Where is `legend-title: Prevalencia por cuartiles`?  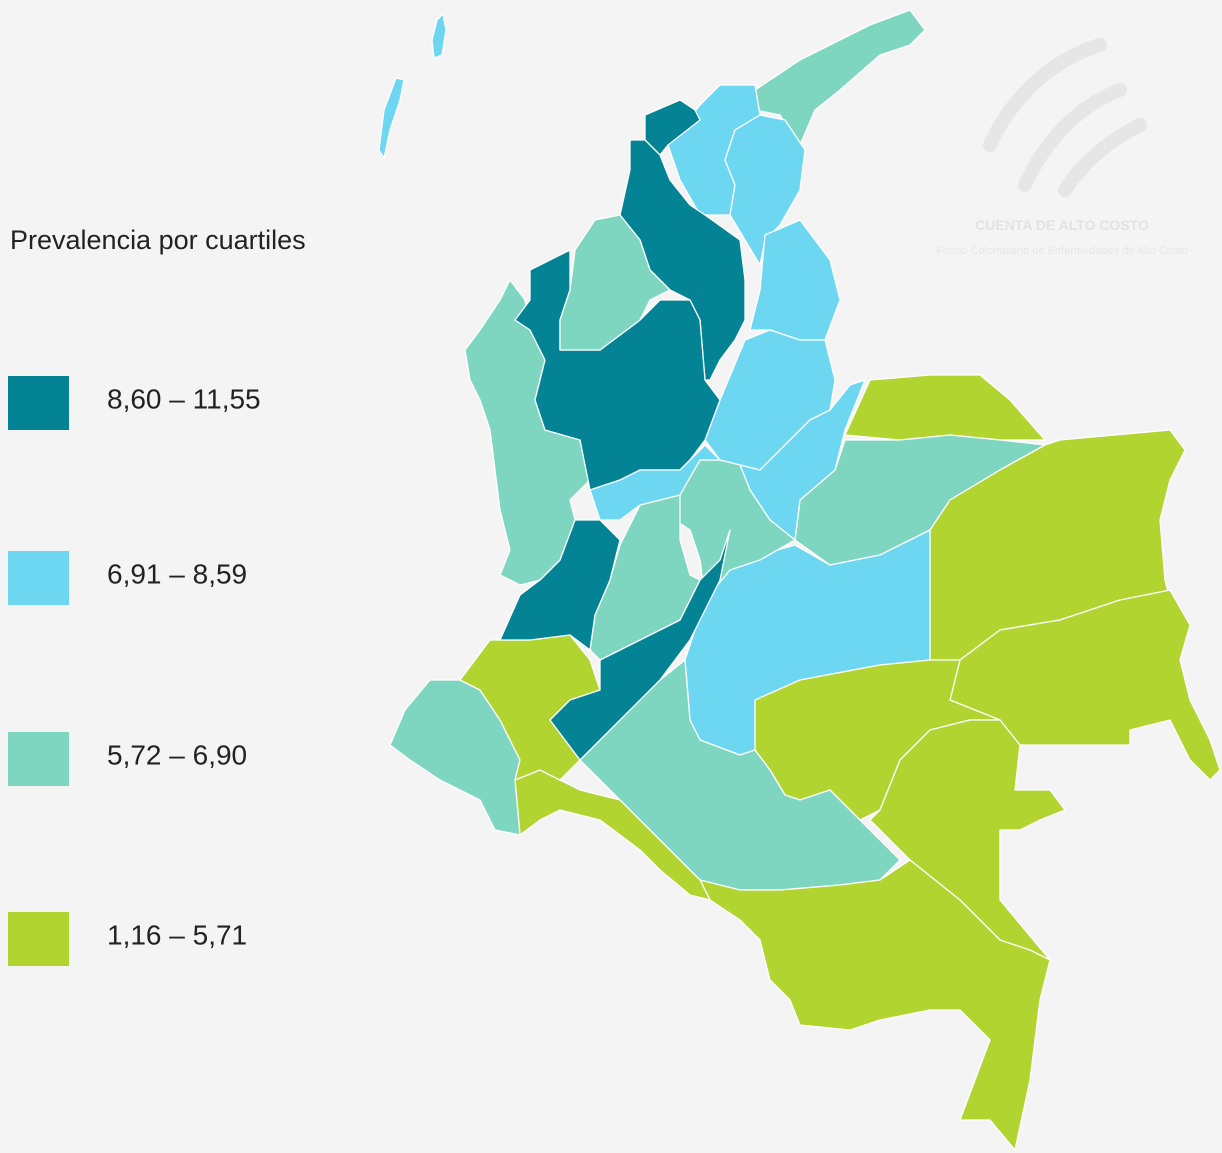
legend-title: Prevalencia por cuartiles is located at coordinates (158, 240).